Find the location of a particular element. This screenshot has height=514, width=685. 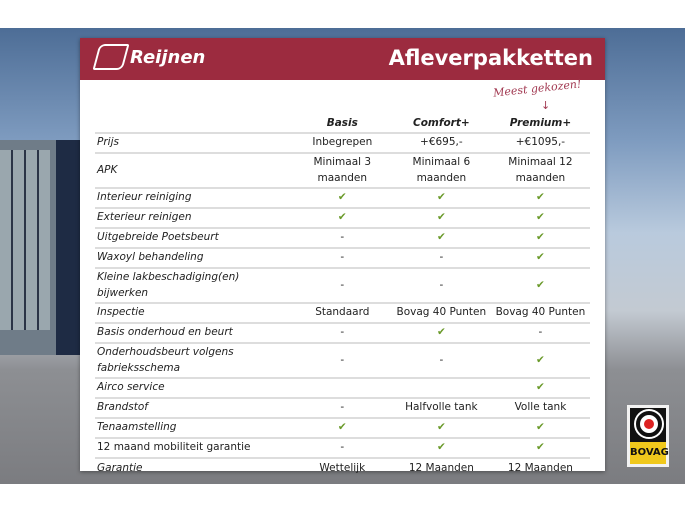

bovag-logo: BOVAG is located at coordinates (648, 436).